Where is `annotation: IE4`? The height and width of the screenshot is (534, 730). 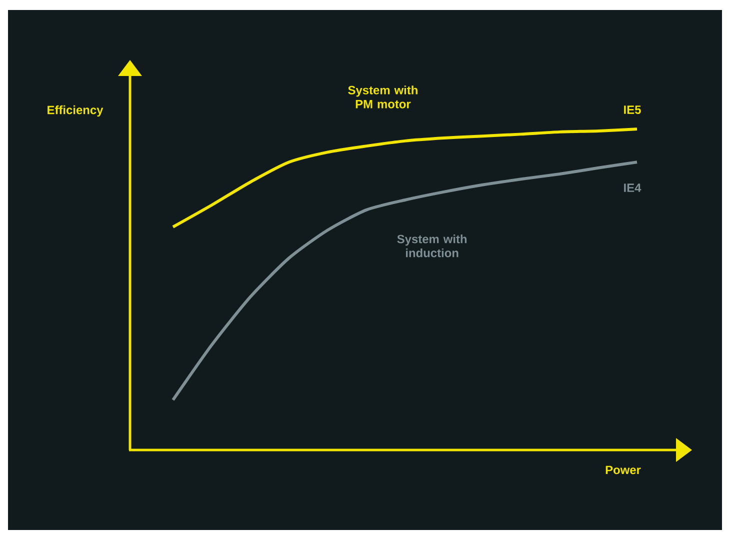
annotation: IE4 is located at coordinates (633, 188).